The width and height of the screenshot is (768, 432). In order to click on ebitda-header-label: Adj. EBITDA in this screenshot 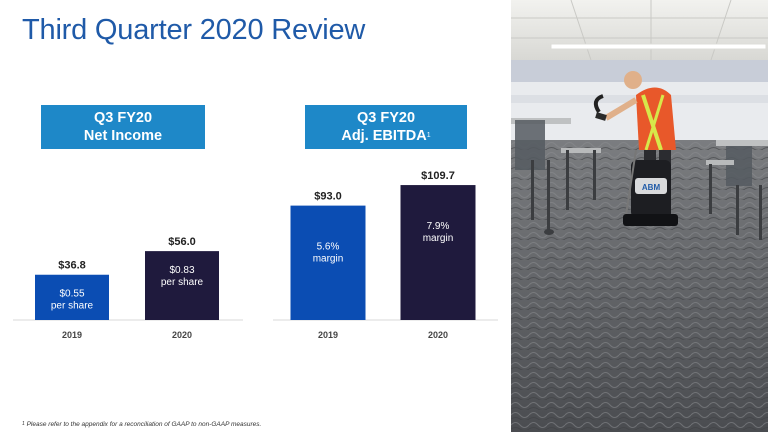, I will do `click(384, 136)`.